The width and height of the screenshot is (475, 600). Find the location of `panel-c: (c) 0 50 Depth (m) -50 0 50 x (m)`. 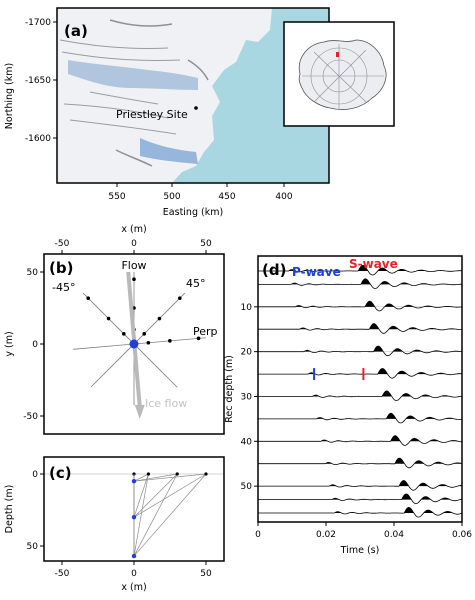

panel-c: (c) 0 50 Depth (m) -50 0 50 x (m) is located at coordinates (114, 524).